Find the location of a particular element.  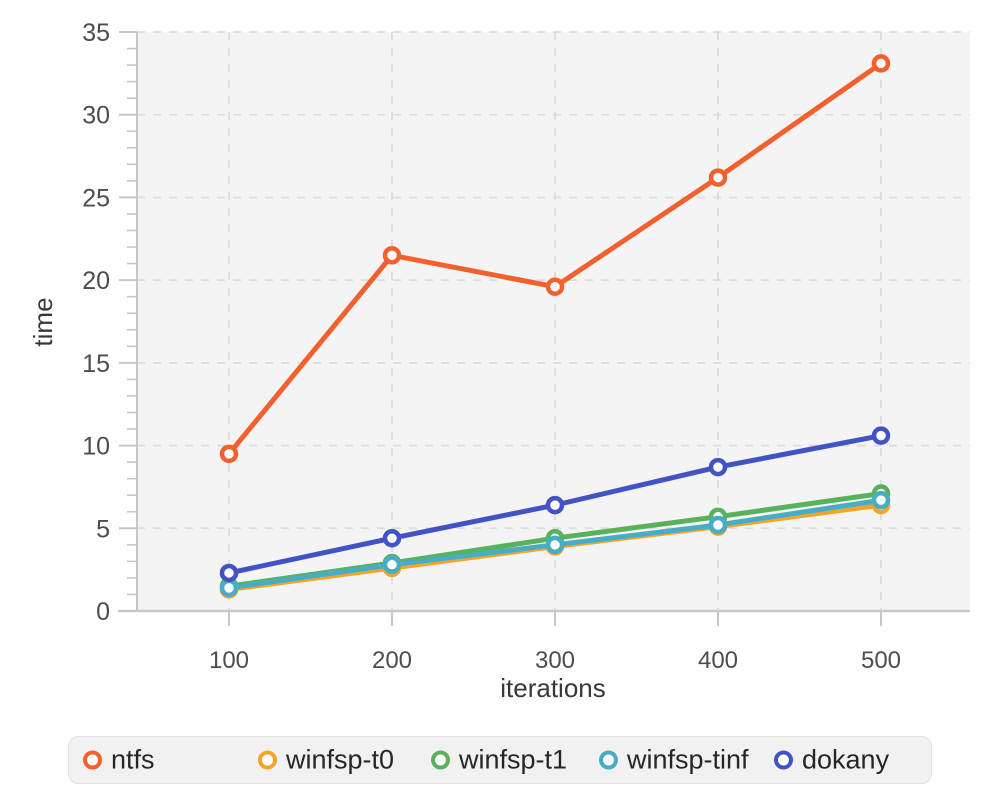

x-tick-label: 100 is located at coordinates (229, 660).